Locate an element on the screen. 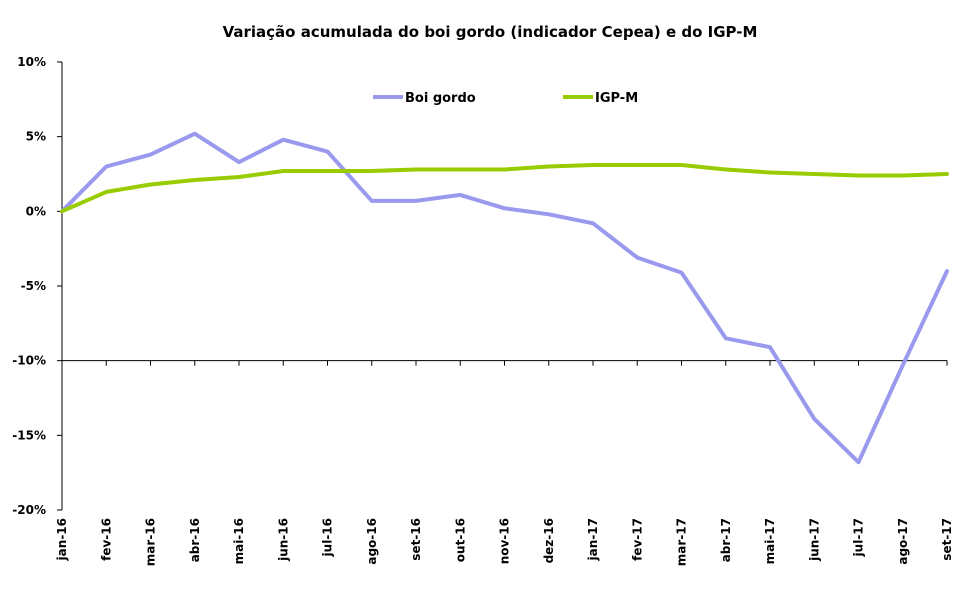 The height and width of the screenshot is (593, 960). x-tick-label: jan-17 is located at coordinates (593, 539).